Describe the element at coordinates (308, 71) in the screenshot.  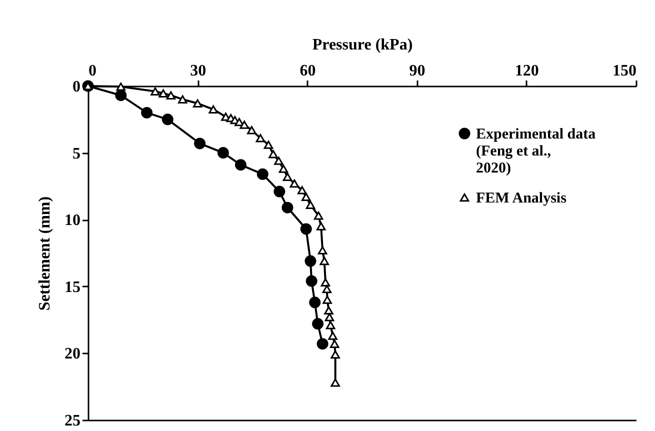
I see `x-tick-label: 60` at that location.